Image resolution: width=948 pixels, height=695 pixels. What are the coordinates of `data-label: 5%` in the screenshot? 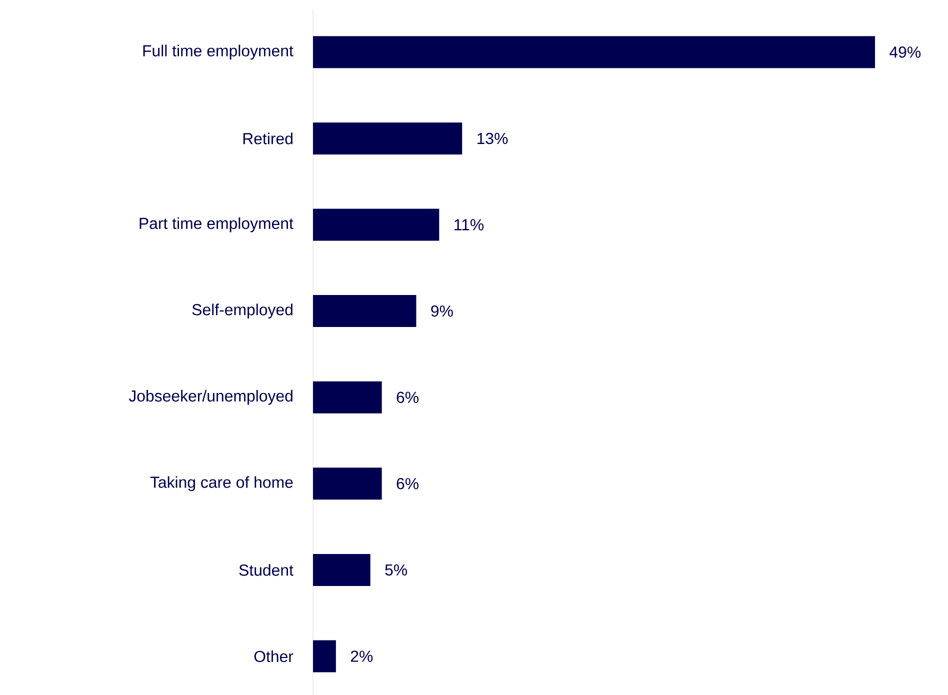 It's located at (396, 570).